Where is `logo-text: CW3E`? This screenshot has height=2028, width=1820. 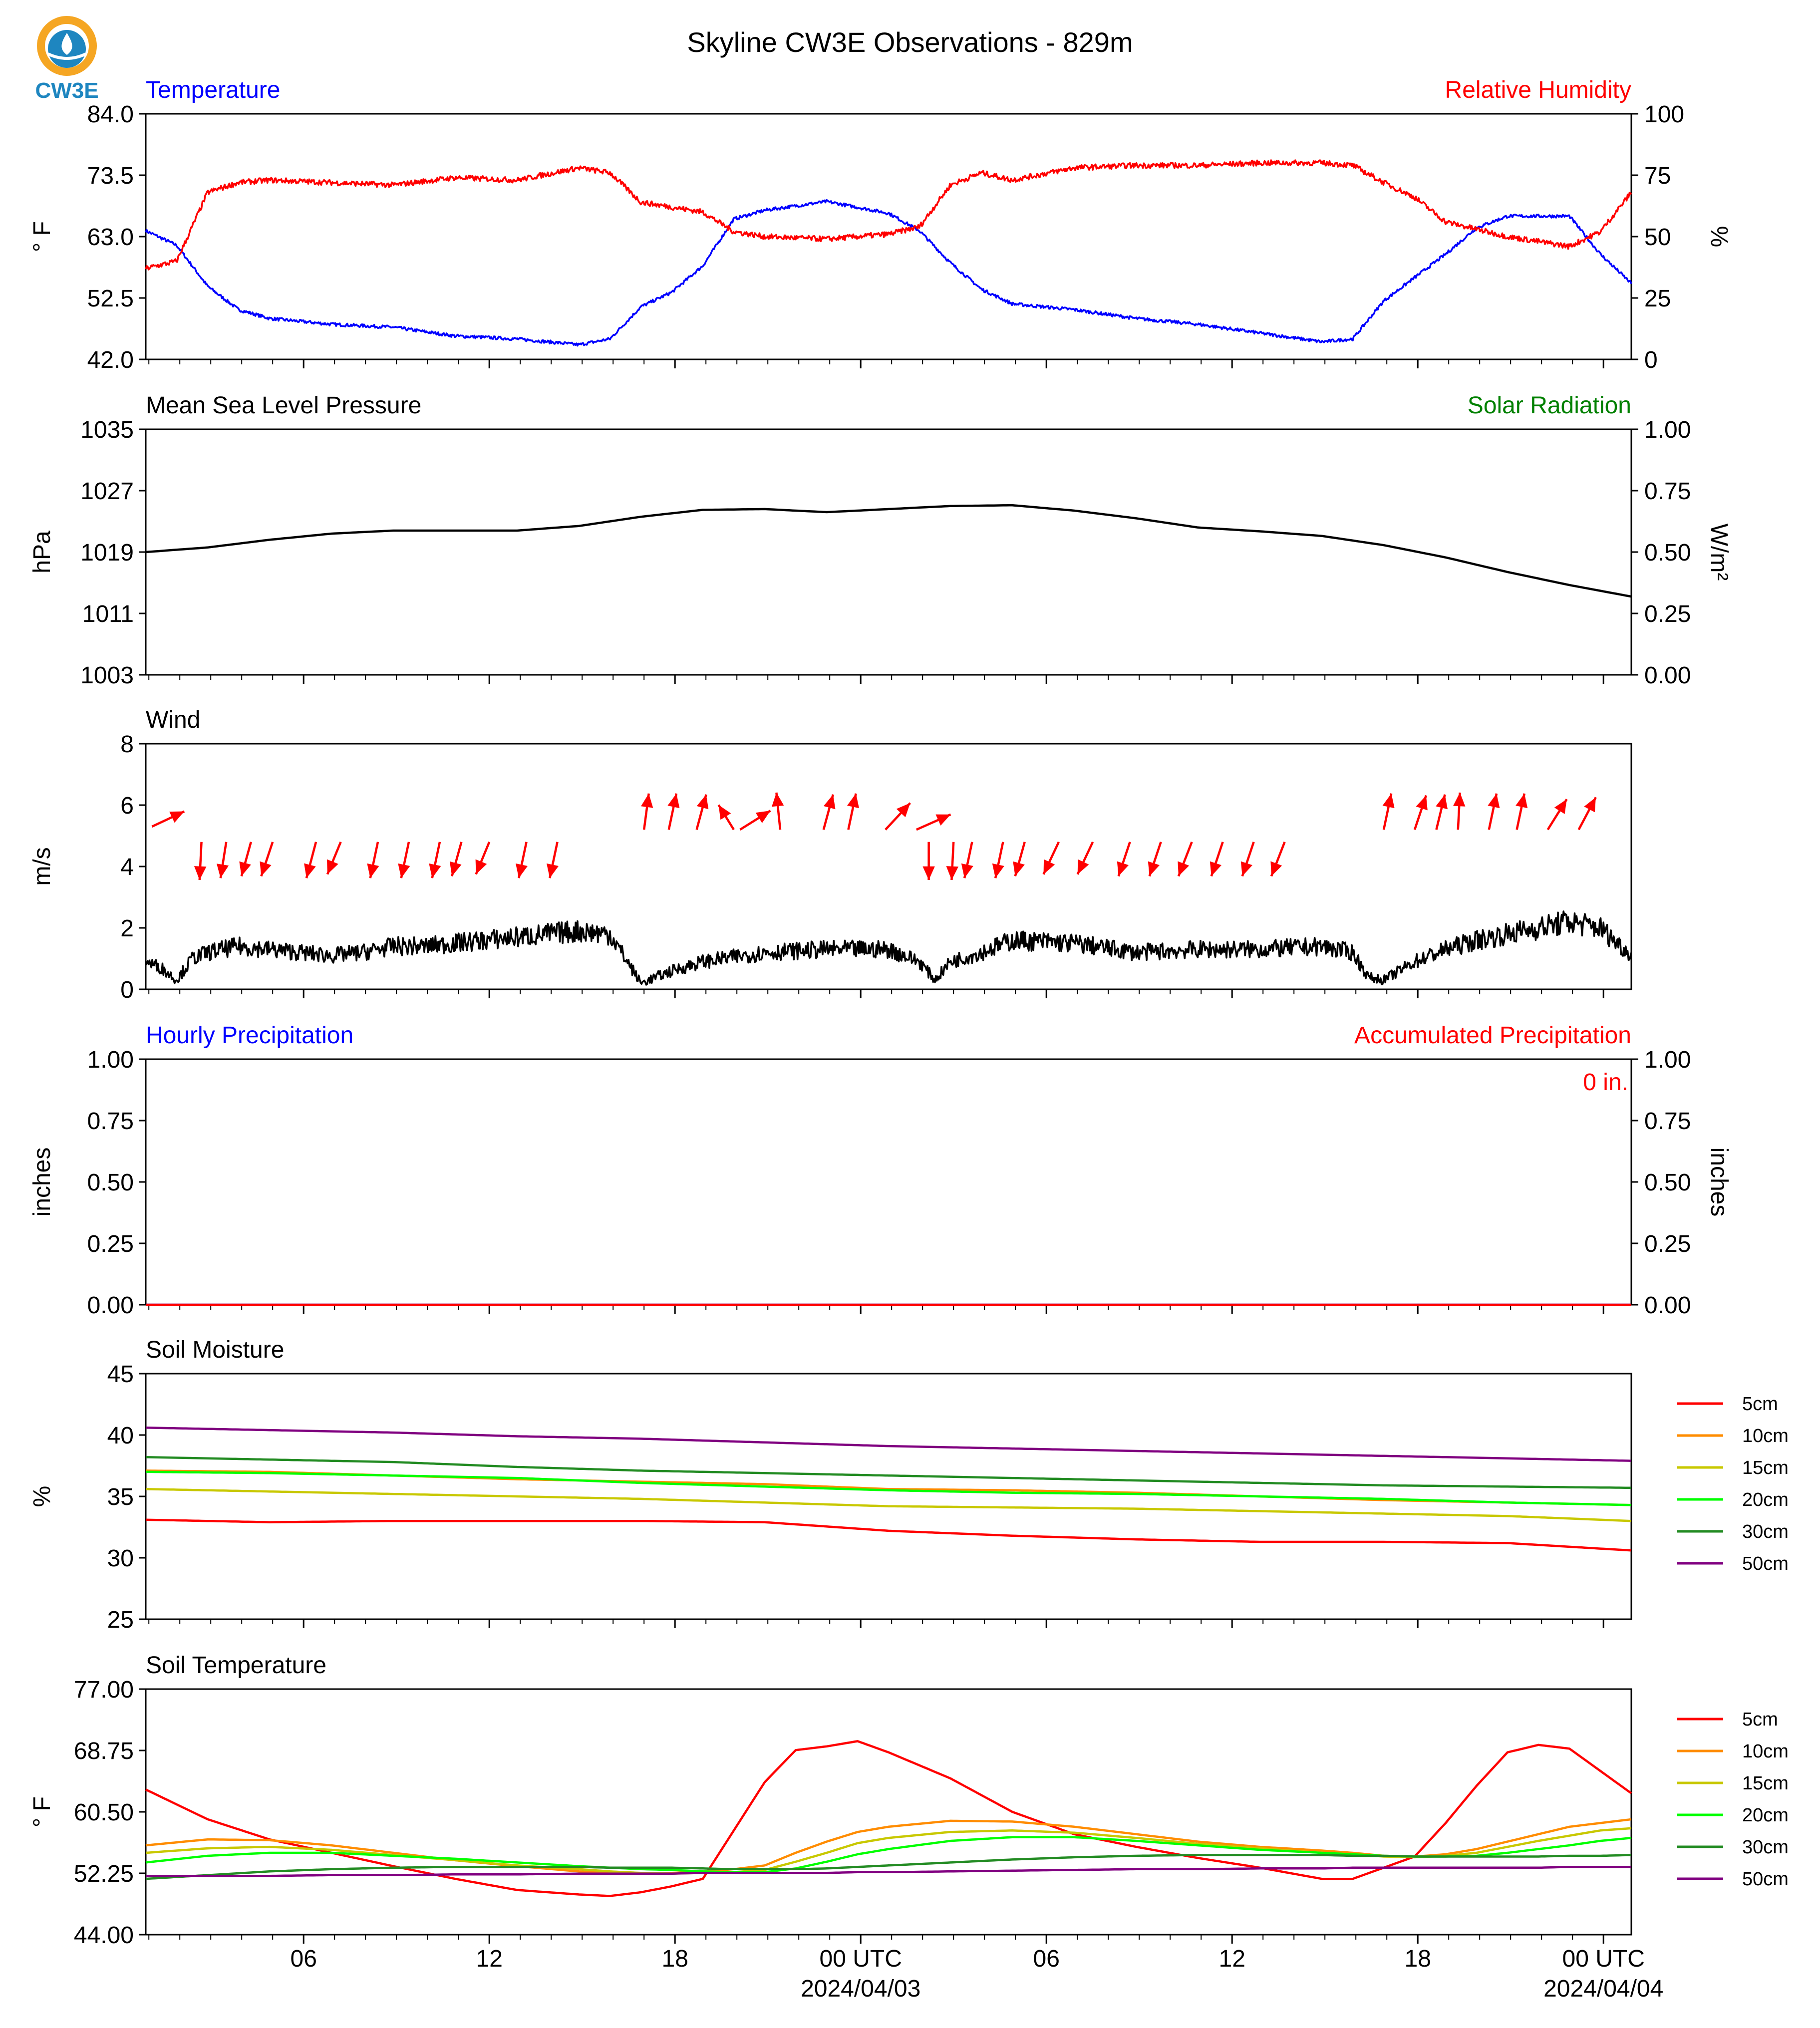 logo-text: CW3E is located at coordinates (66, 90).